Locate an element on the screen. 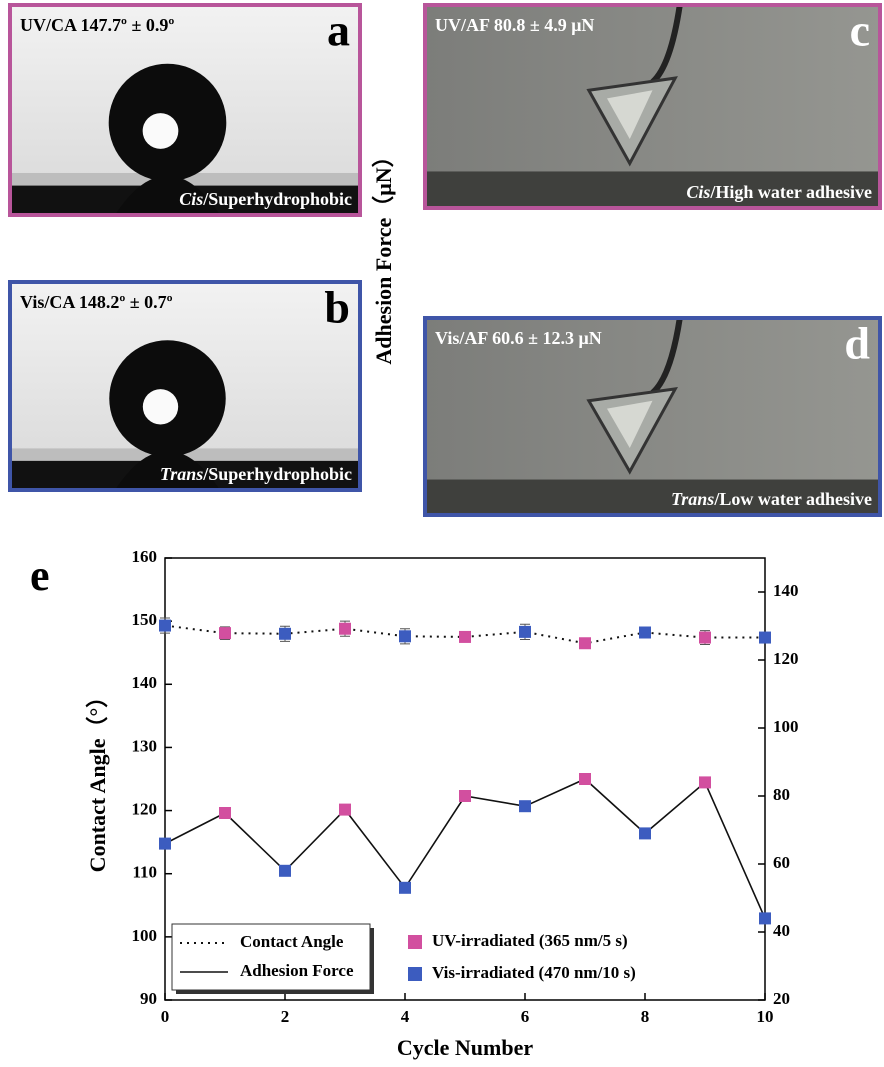 This screenshot has width=884, height=1067. legend-box is located at coordinates (271, 957).